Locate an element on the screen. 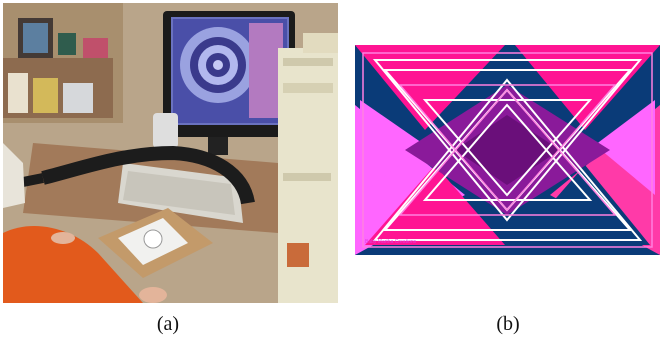 The width and height of the screenshot is (662, 343). person-orange-shirt is located at coordinates (73, 264).